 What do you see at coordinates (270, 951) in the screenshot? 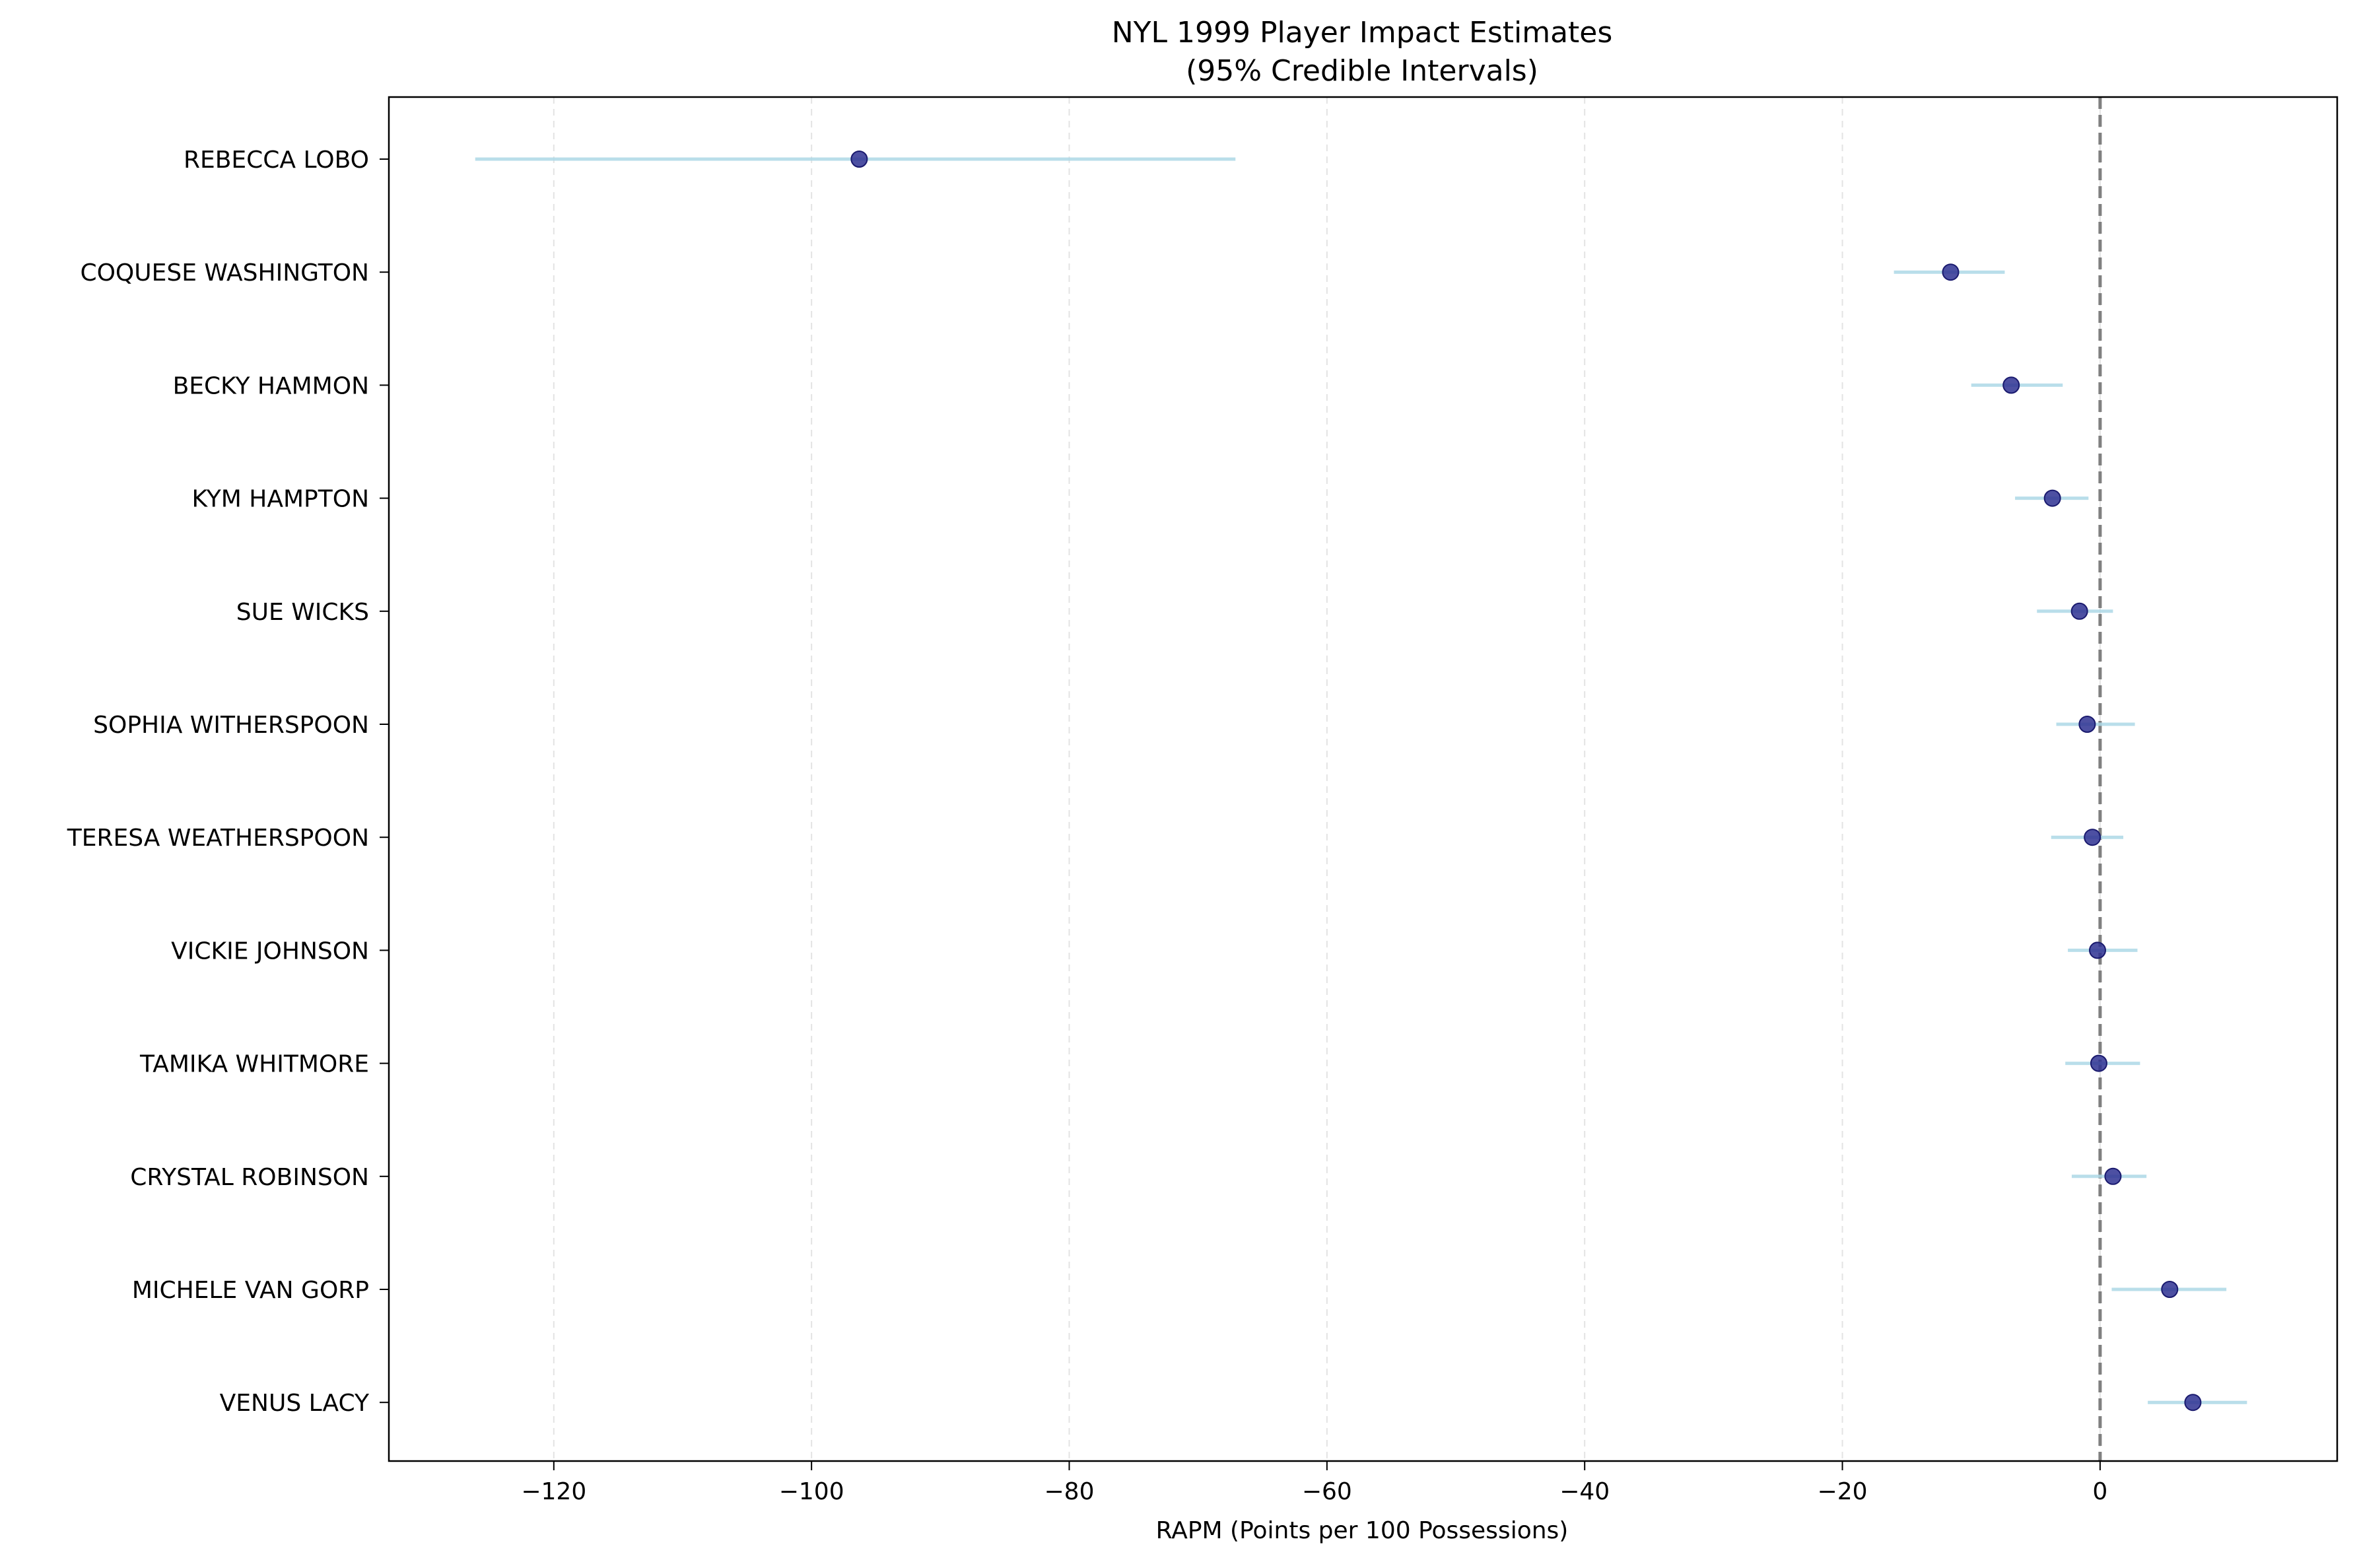
I see `y-tick-label: VICKIE JOHNSON` at bounding box center [270, 951].